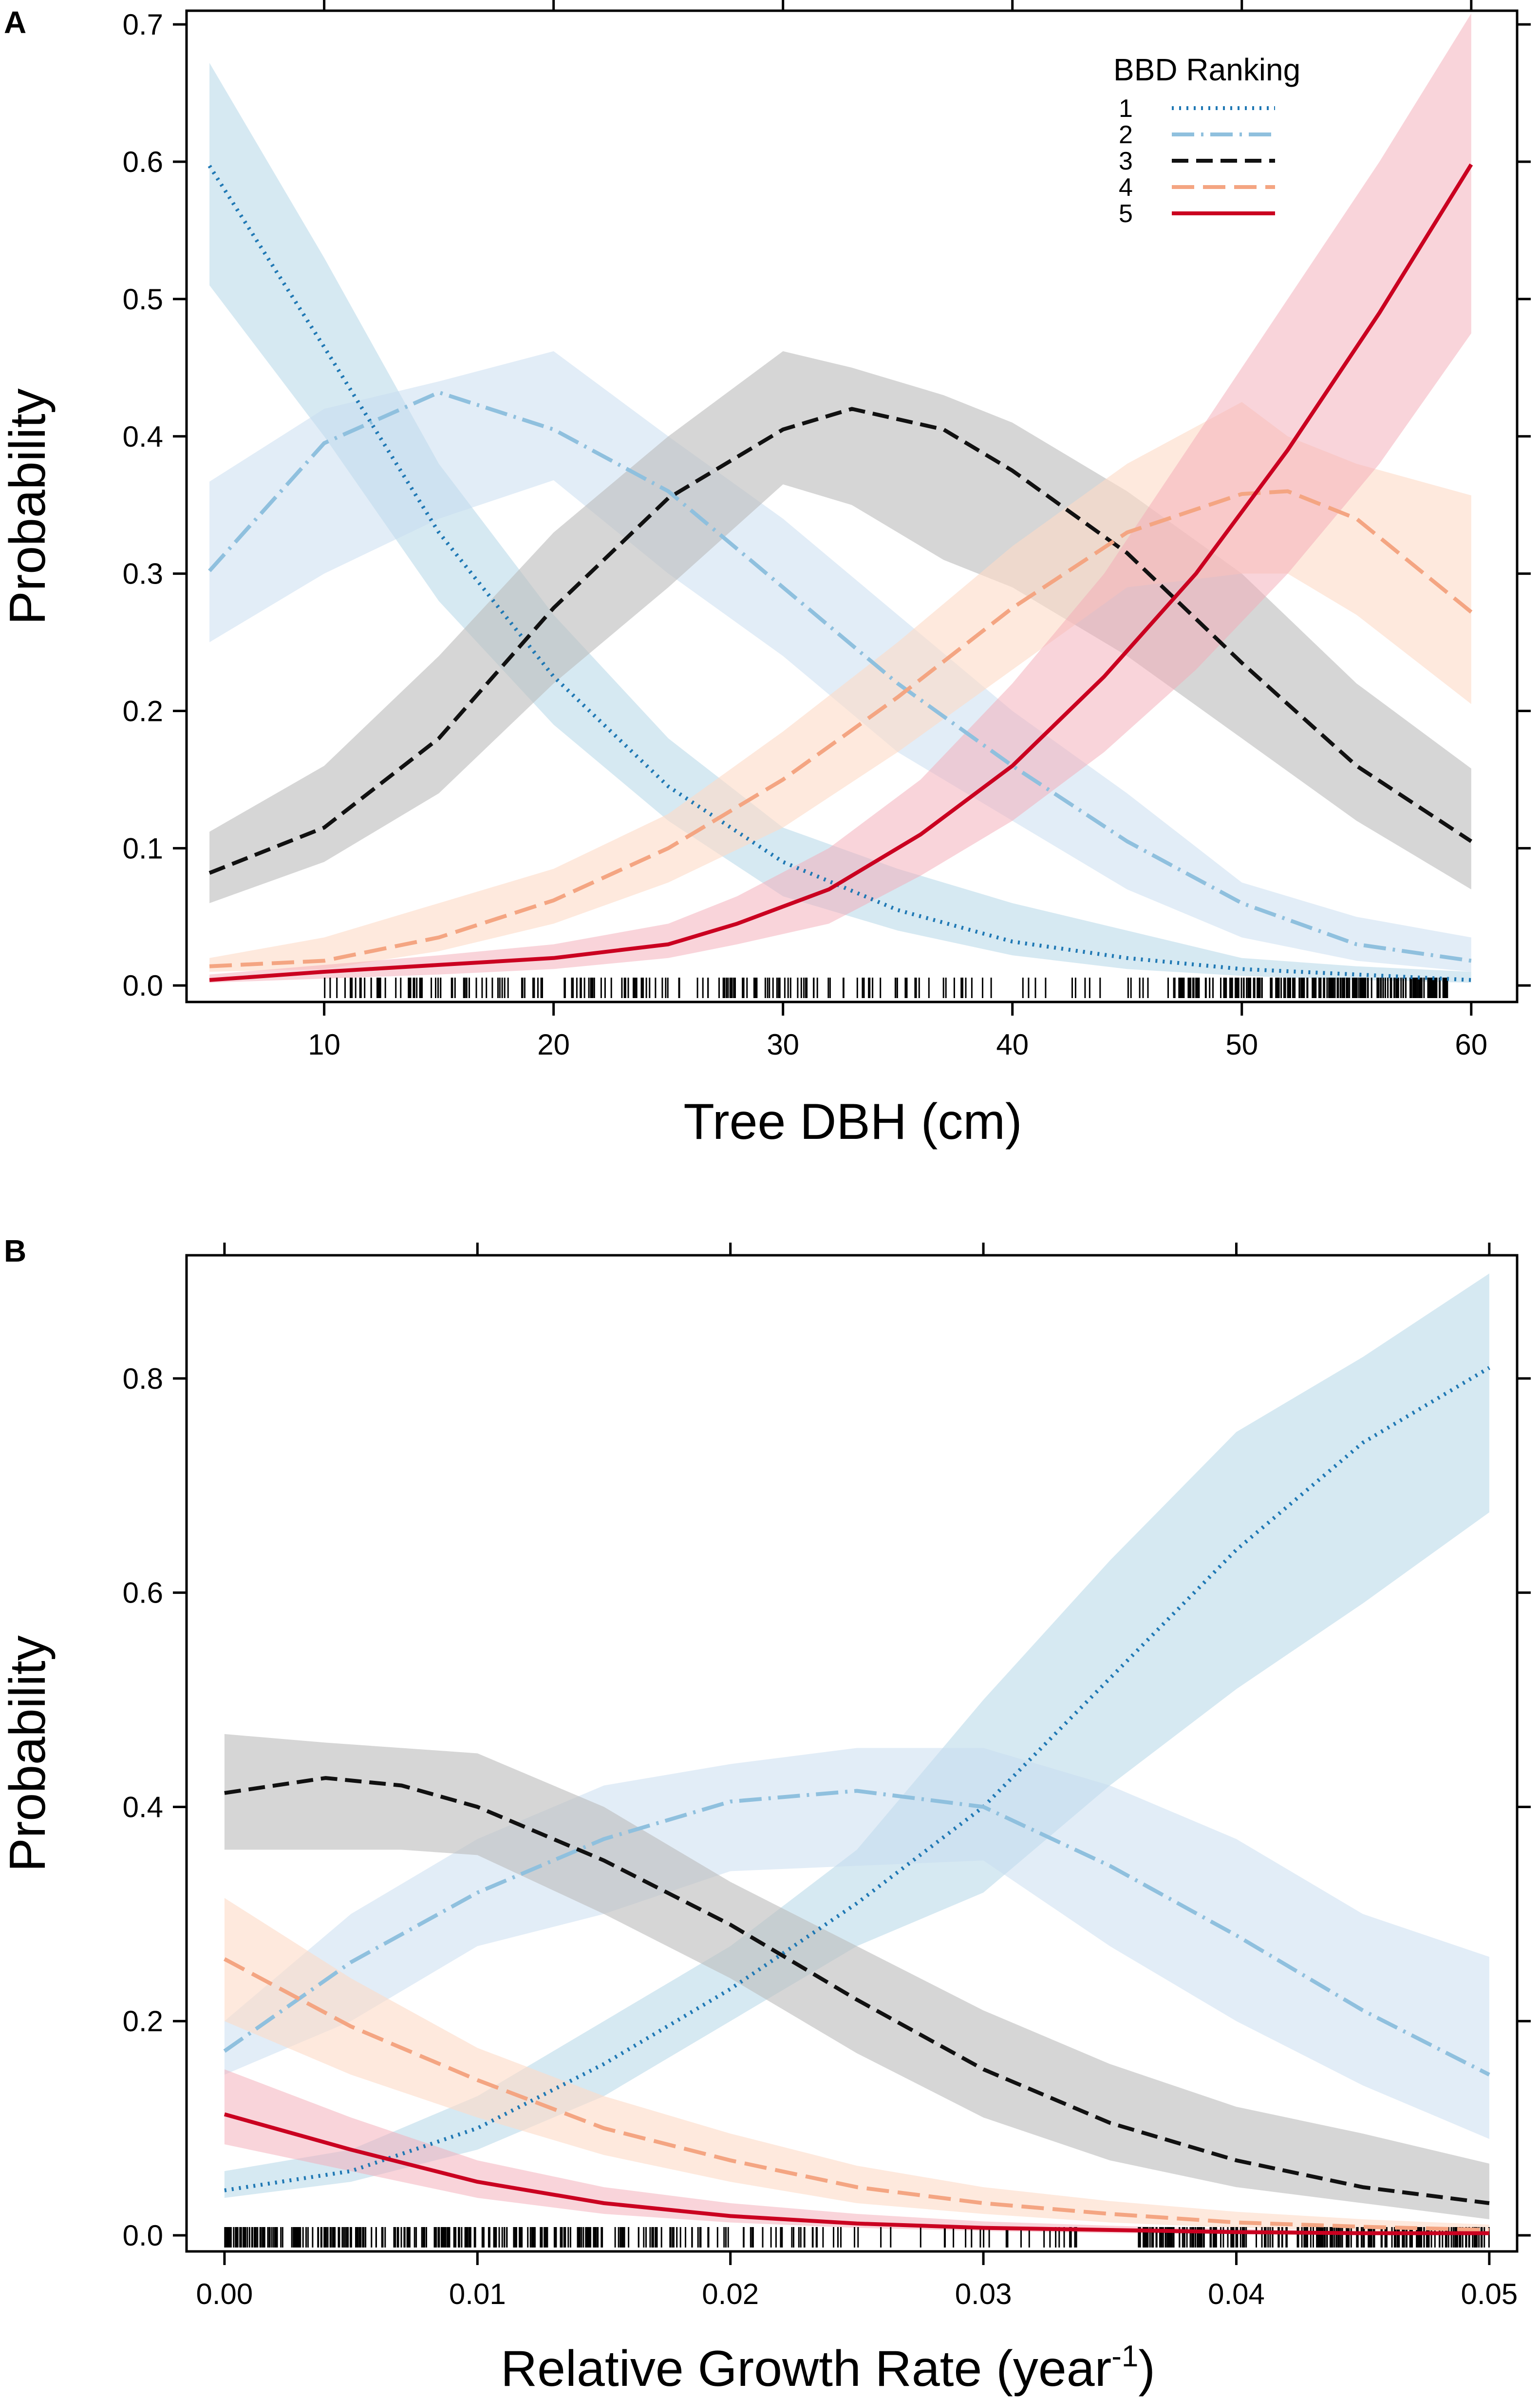  I want to click on x-tick-label: 0.04, so click(1236, 2294).